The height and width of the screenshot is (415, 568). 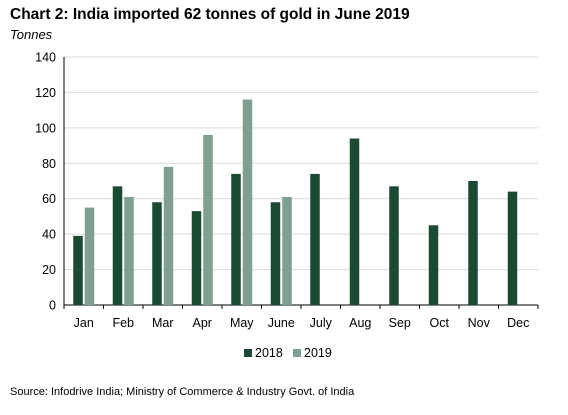 I want to click on legend-label-2019: 2019, so click(x=318, y=353).